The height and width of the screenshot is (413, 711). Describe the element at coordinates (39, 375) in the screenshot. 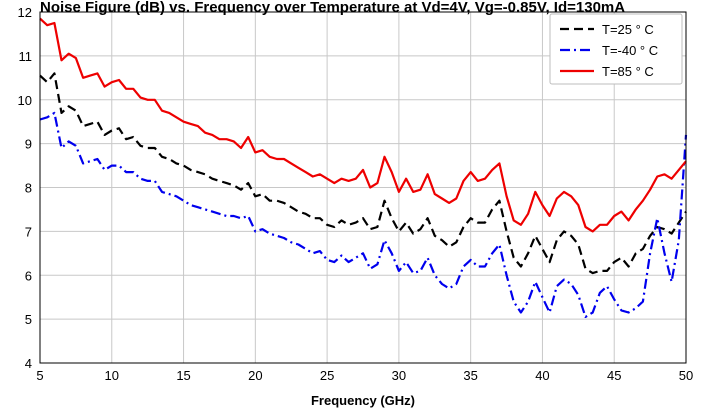

I see `x-tick-label: 5` at that location.